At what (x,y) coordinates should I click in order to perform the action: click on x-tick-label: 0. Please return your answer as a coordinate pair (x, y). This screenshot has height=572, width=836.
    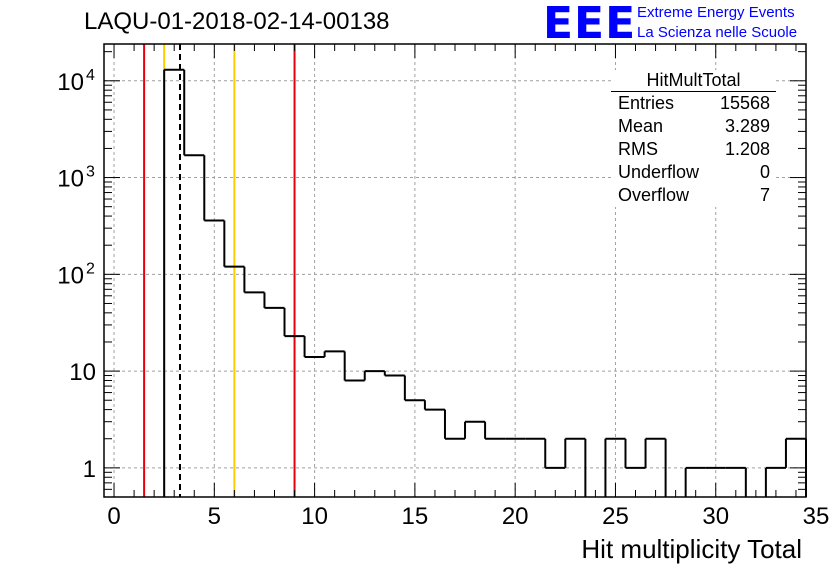
    Looking at the image, I should click on (113, 516).